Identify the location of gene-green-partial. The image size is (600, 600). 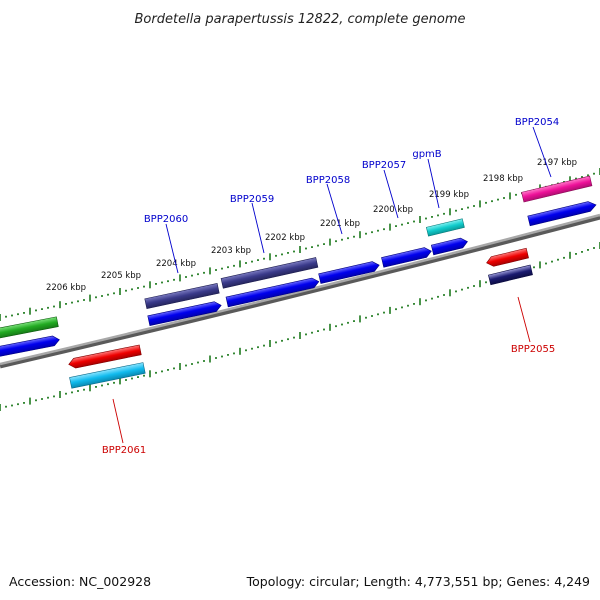
(29, 328).